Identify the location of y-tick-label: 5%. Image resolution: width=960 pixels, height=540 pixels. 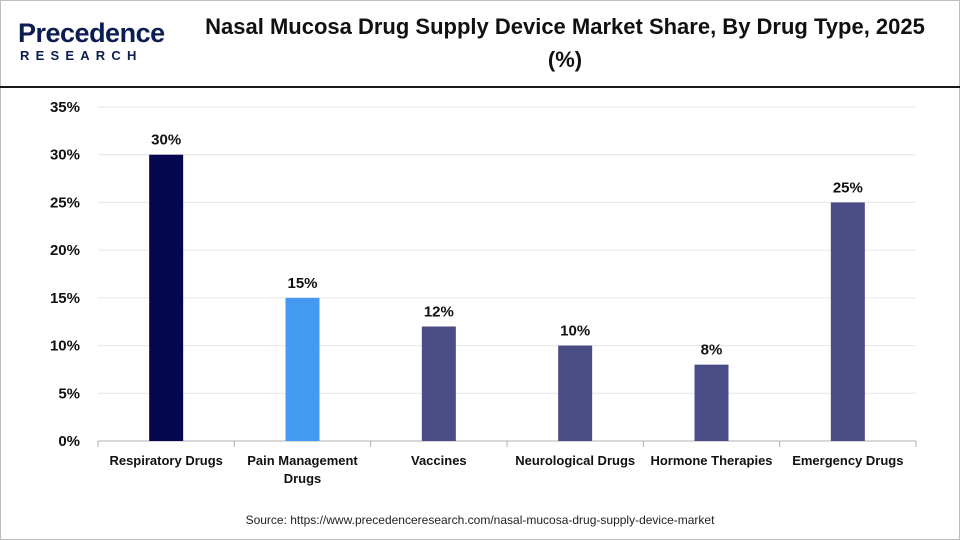
(69, 393).